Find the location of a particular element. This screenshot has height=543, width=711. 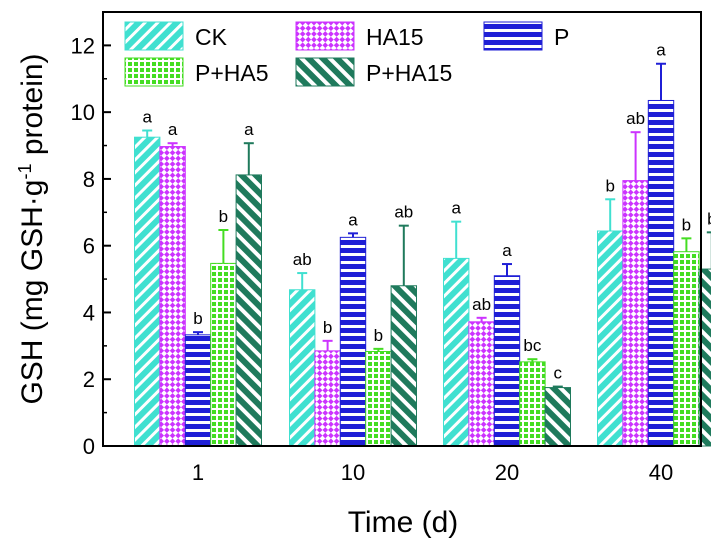

bar-P+HA15-10 is located at coordinates (404, 366).